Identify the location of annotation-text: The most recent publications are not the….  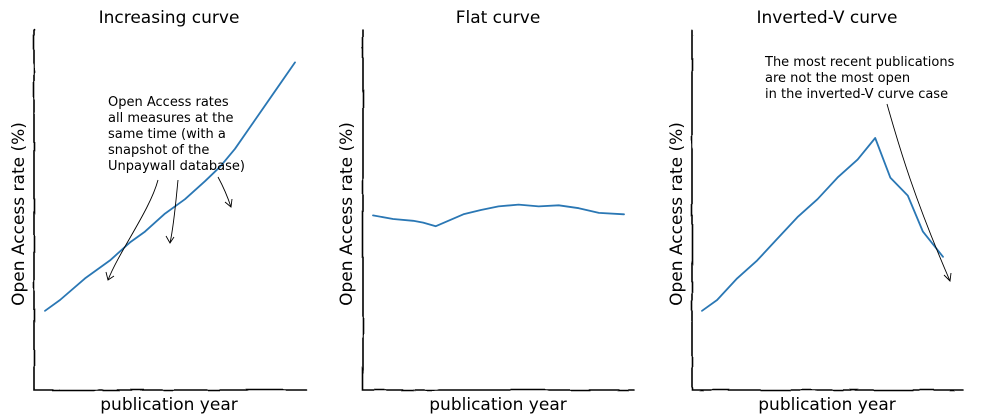
(861, 78).